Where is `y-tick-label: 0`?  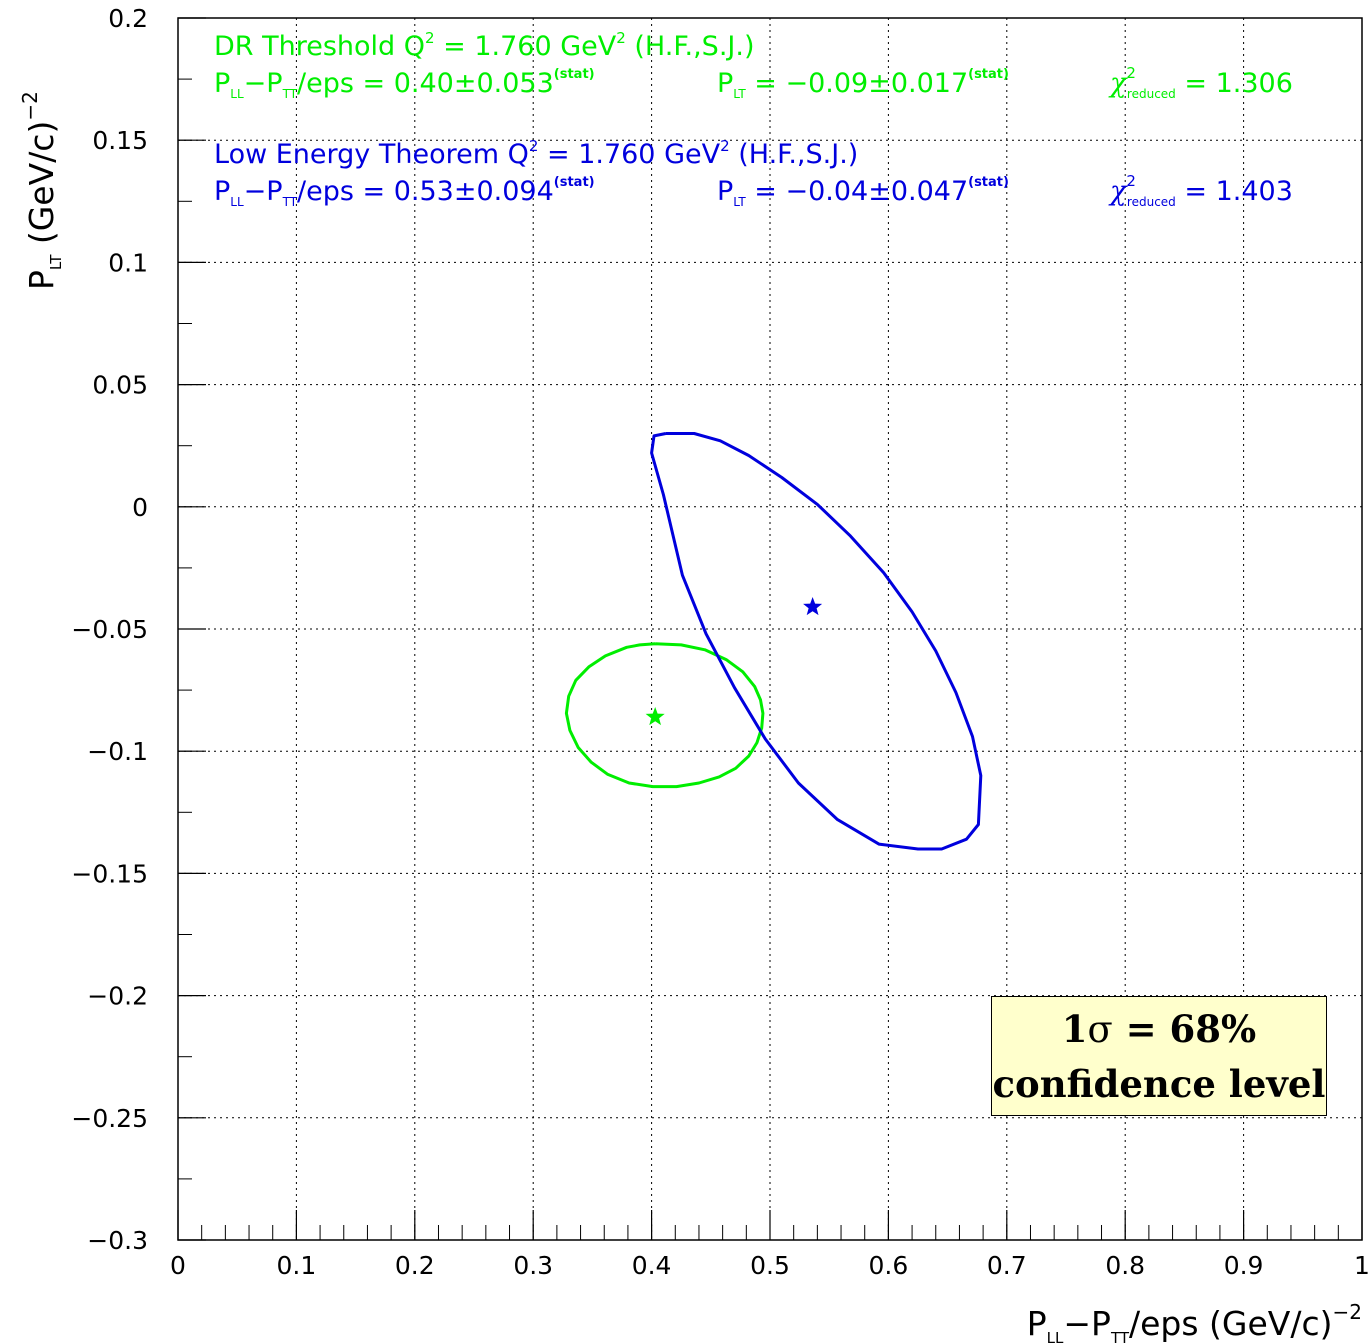 y-tick-label: 0 is located at coordinates (140, 507).